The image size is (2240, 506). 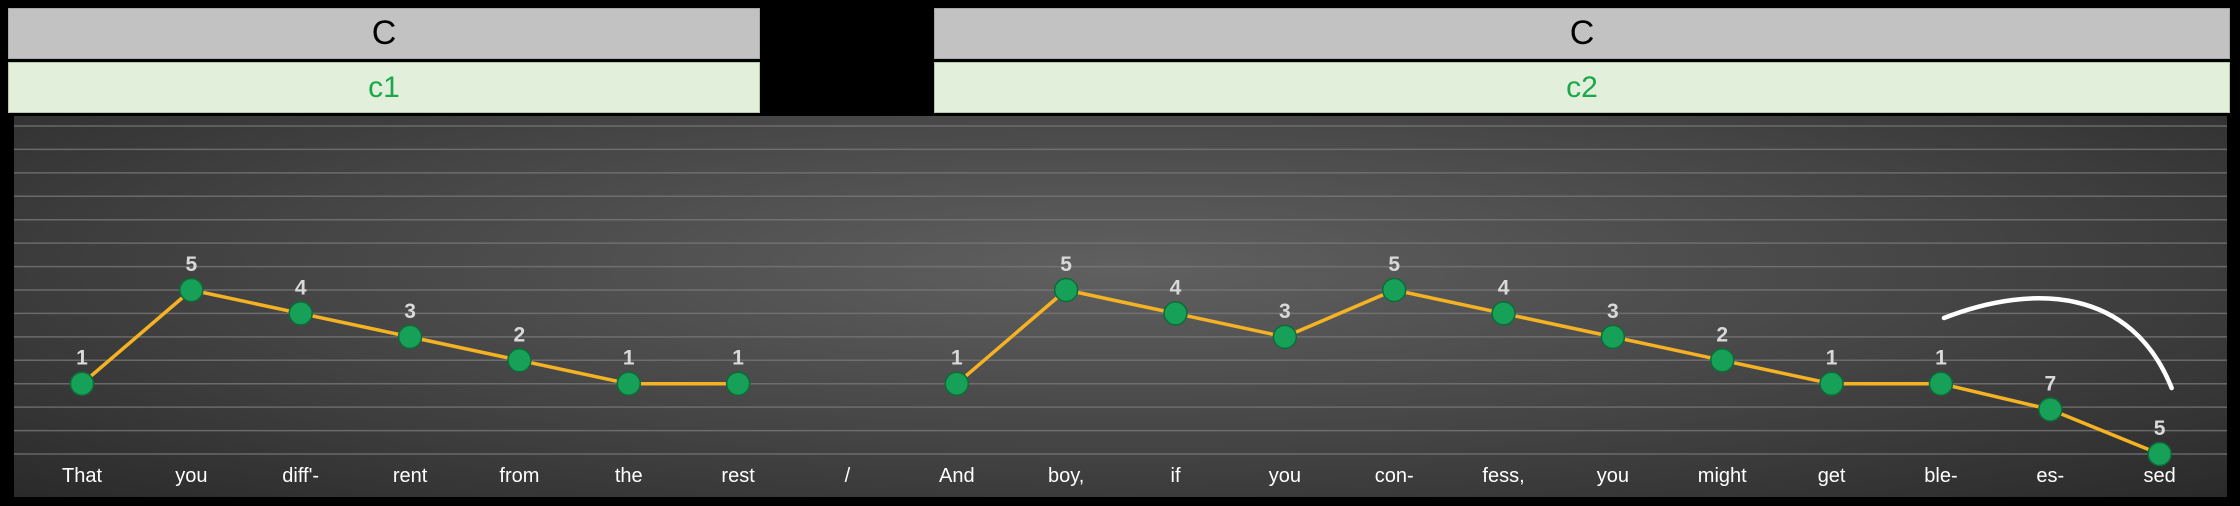 I want to click on section-subheader-1: c1, so click(x=384, y=87).